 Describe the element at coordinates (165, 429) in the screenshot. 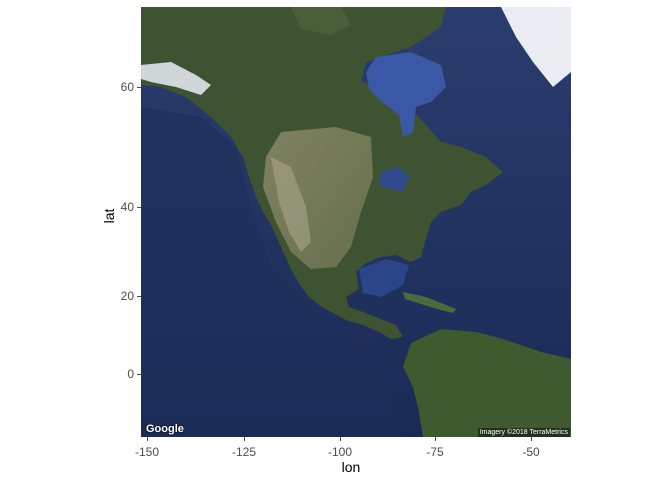

I see `google-logo: Google` at that location.